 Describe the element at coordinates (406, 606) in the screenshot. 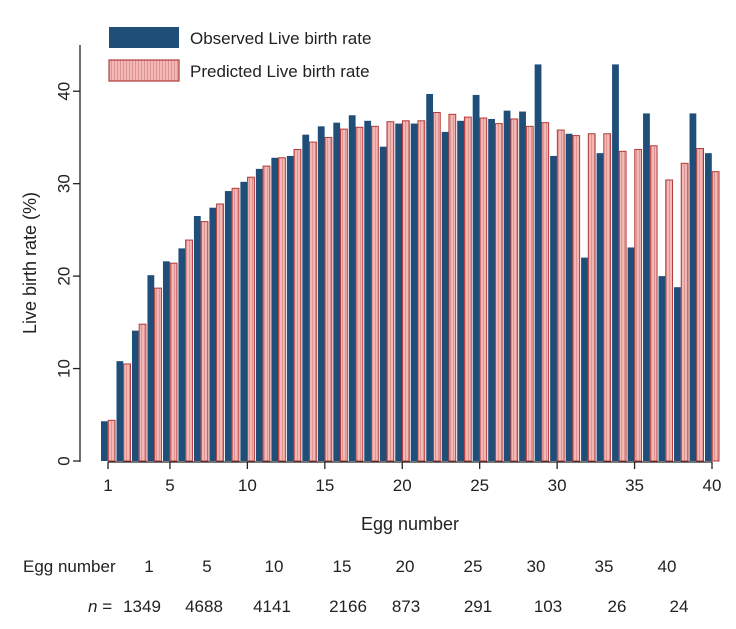

I see `table-n-value: 873` at that location.